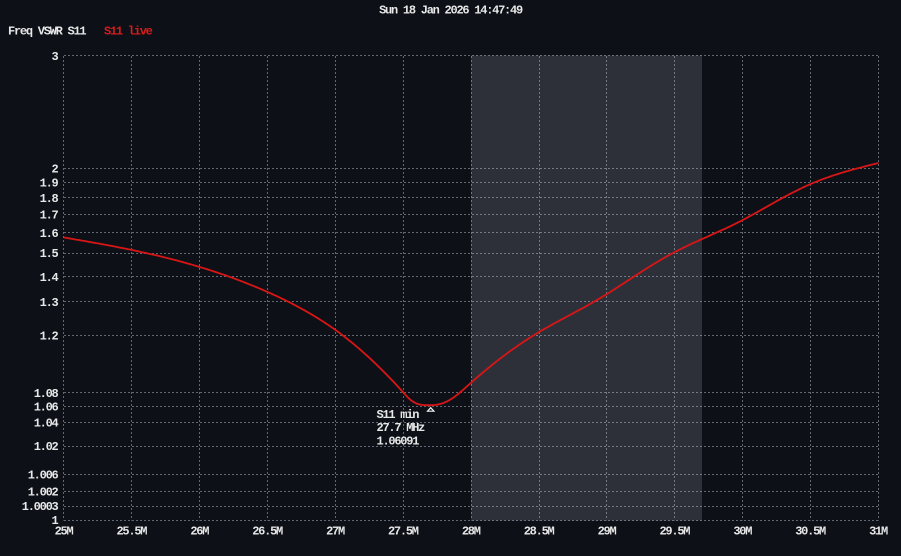  I want to click on svg-text: 27M, so click(335, 532).